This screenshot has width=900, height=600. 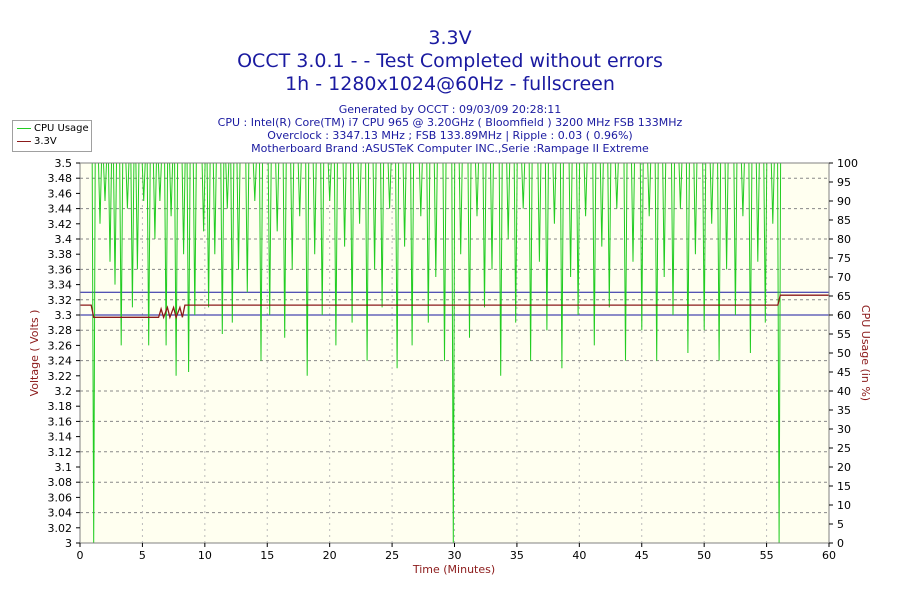 I want to click on y-tick-label: 3.2, so click(x=64, y=391).